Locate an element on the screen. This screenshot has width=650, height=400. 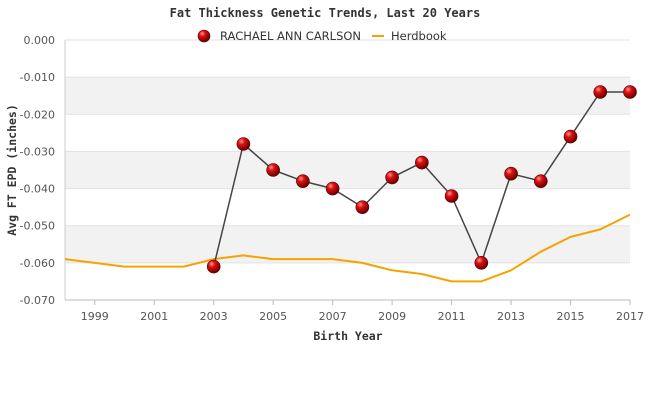
y-tick-label: -0.030 is located at coordinates (37, 151).